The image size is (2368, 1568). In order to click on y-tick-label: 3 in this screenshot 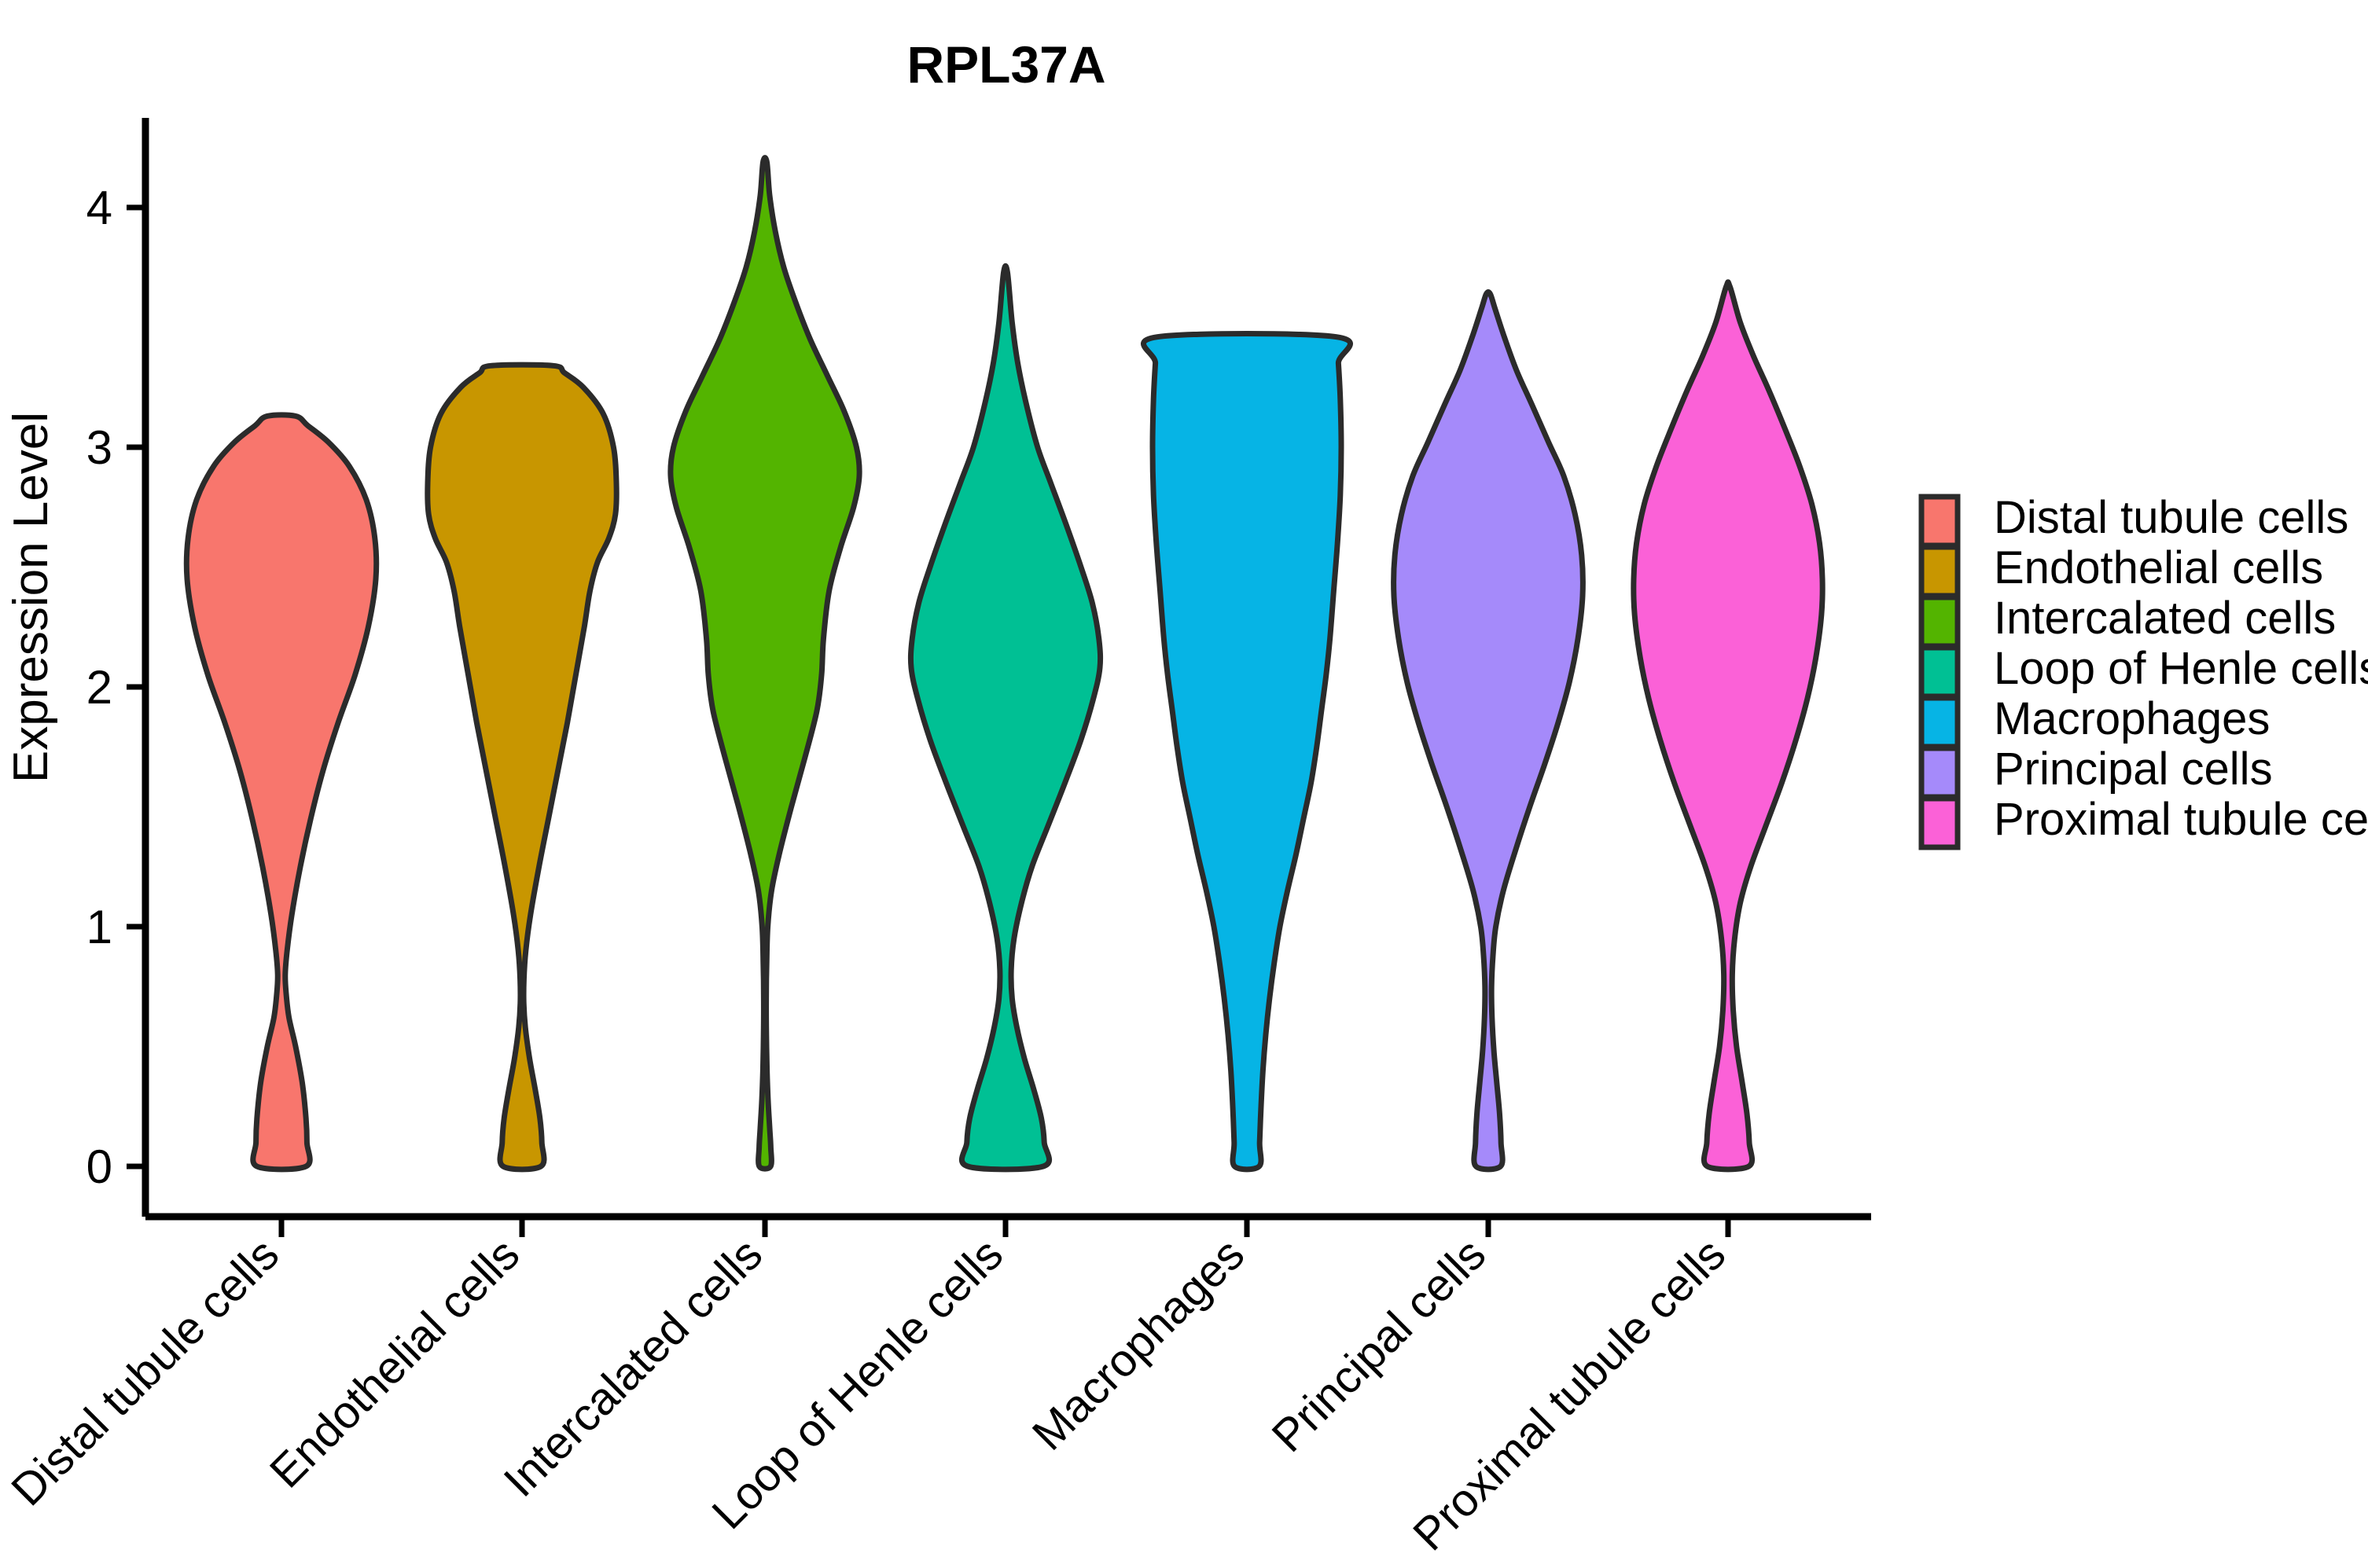, I will do `click(99, 448)`.